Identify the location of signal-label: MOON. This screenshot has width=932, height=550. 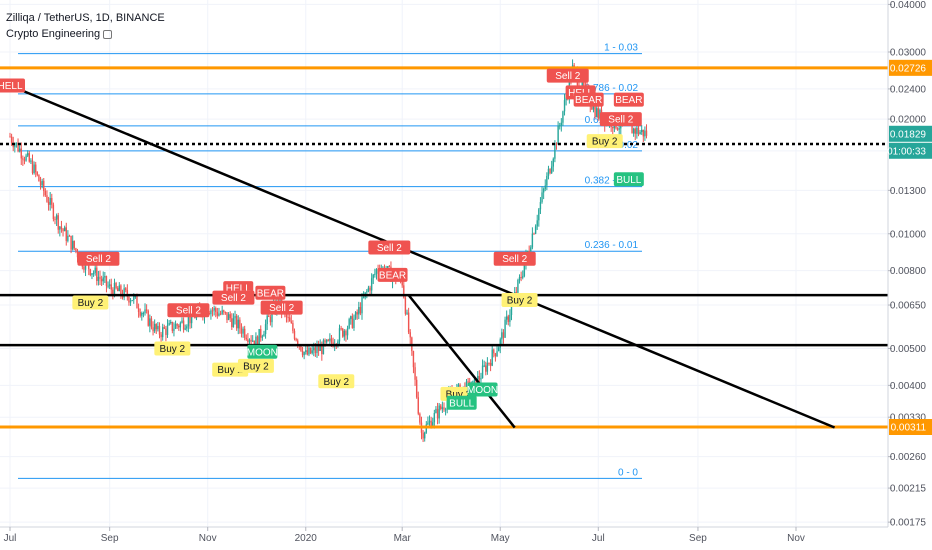
(262, 352).